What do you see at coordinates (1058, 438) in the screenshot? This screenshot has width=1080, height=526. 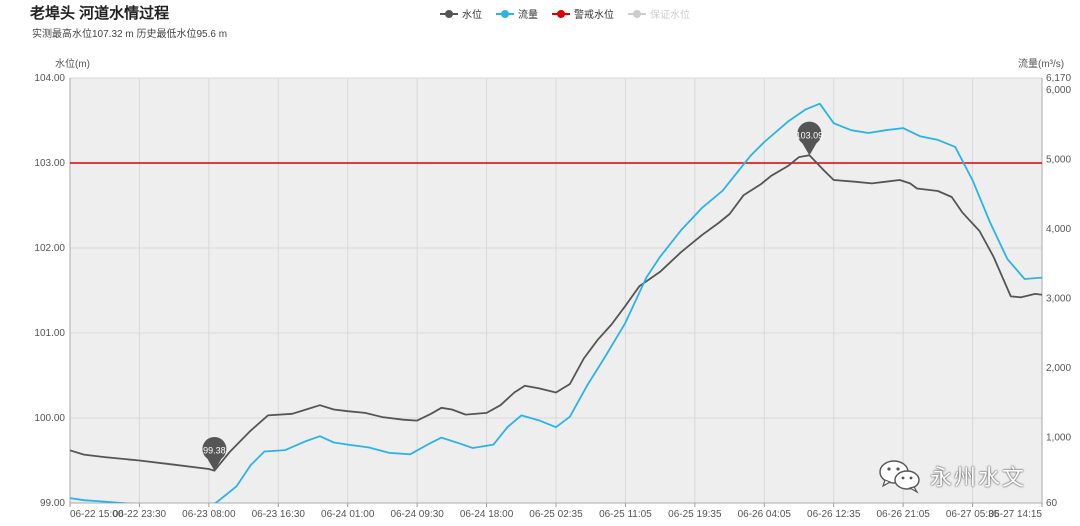 I see `y-right-tick-label: 1,000` at bounding box center [1058, 438].